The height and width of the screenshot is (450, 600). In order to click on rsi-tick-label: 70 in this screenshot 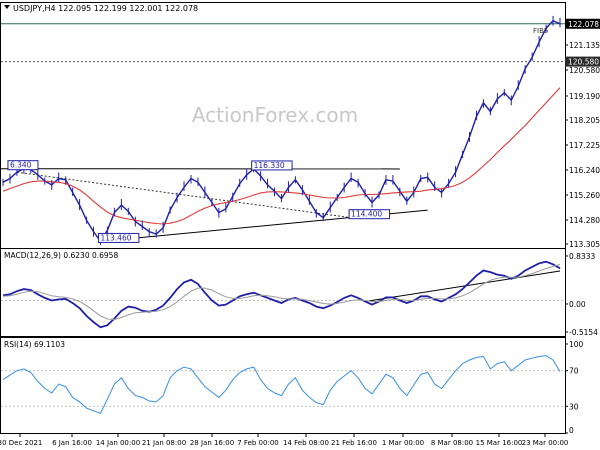, I will do `click(574, 371)`.